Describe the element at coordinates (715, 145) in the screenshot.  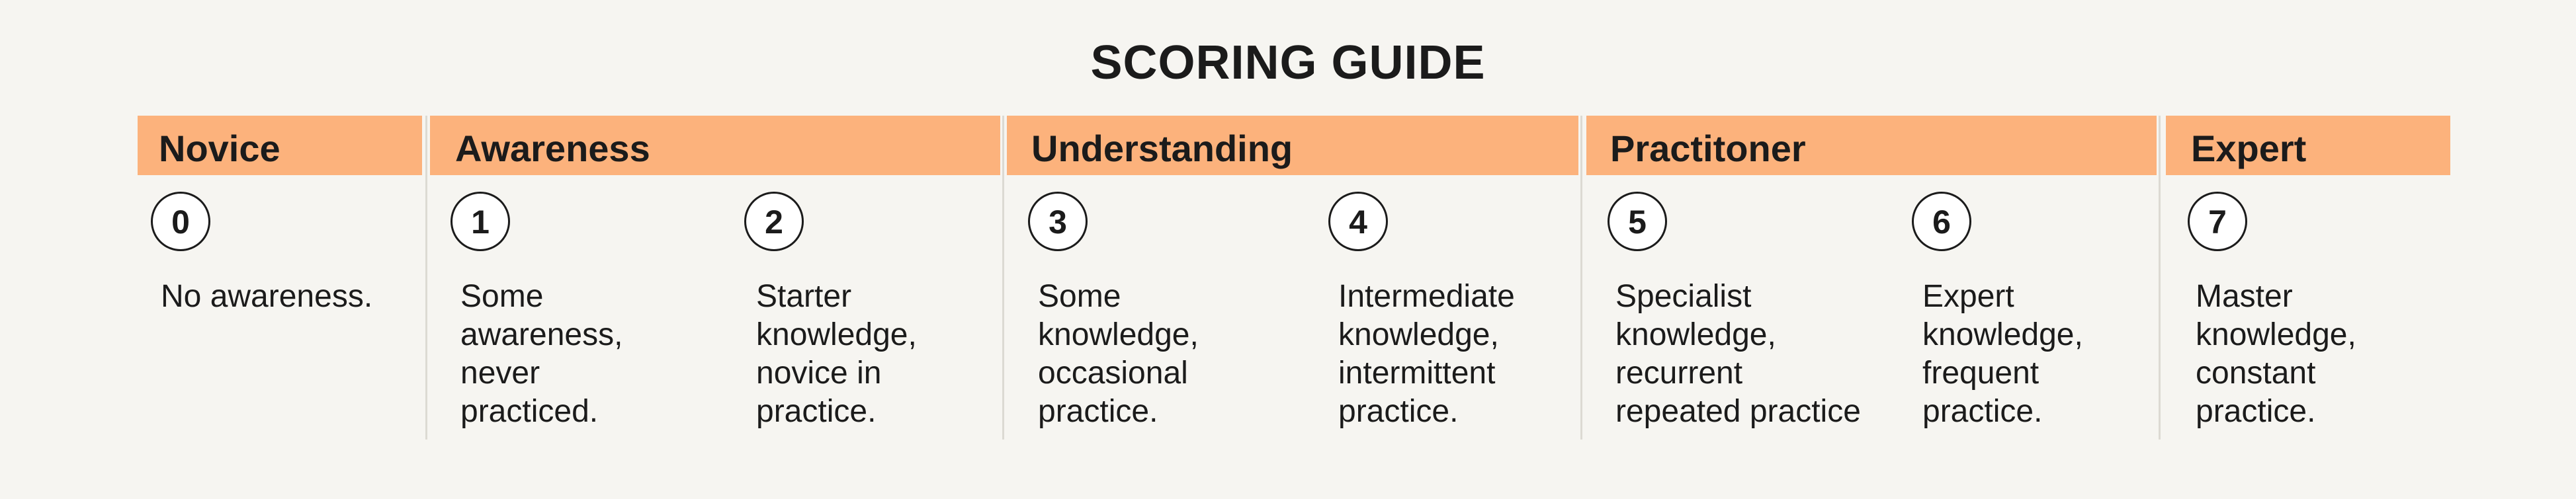
I see `group-header: Awareness` at that location.